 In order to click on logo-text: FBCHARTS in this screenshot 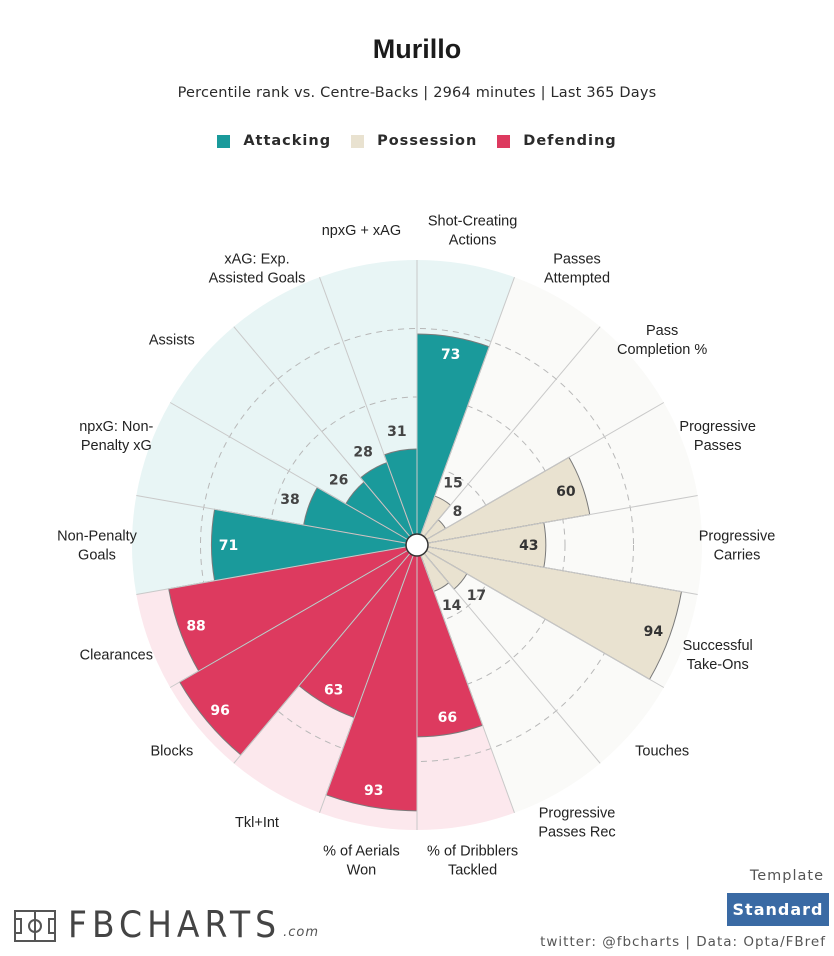, I will do `click(175, 924)`.